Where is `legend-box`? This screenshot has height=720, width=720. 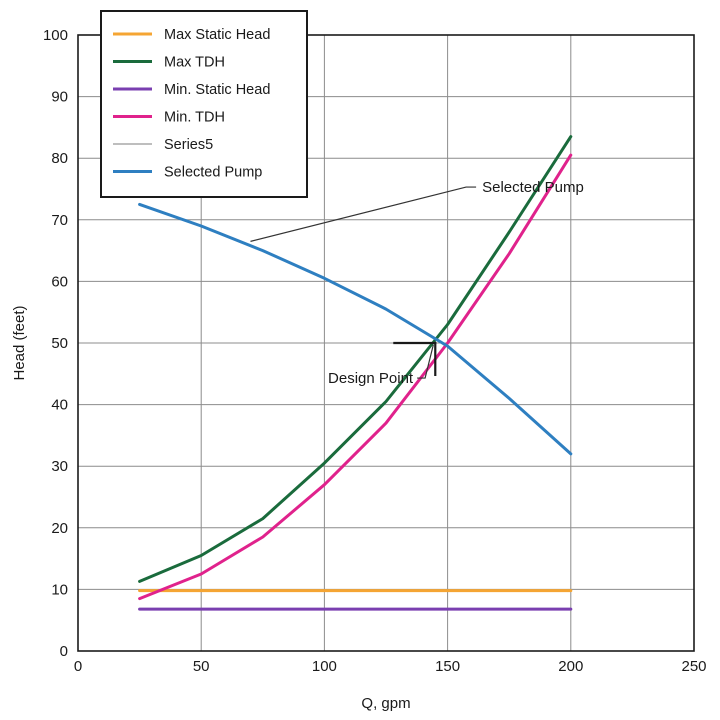
legend-box is located at coordinates (204, 104).